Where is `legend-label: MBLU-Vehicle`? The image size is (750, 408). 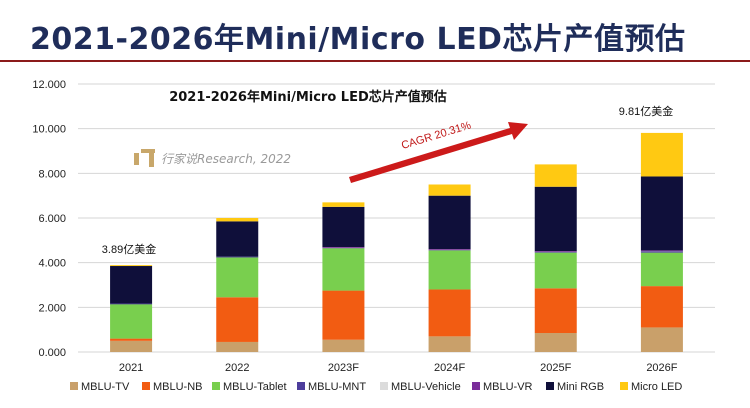 legend-label: MBLU-Vehicle is located at coordinates (426, 387).